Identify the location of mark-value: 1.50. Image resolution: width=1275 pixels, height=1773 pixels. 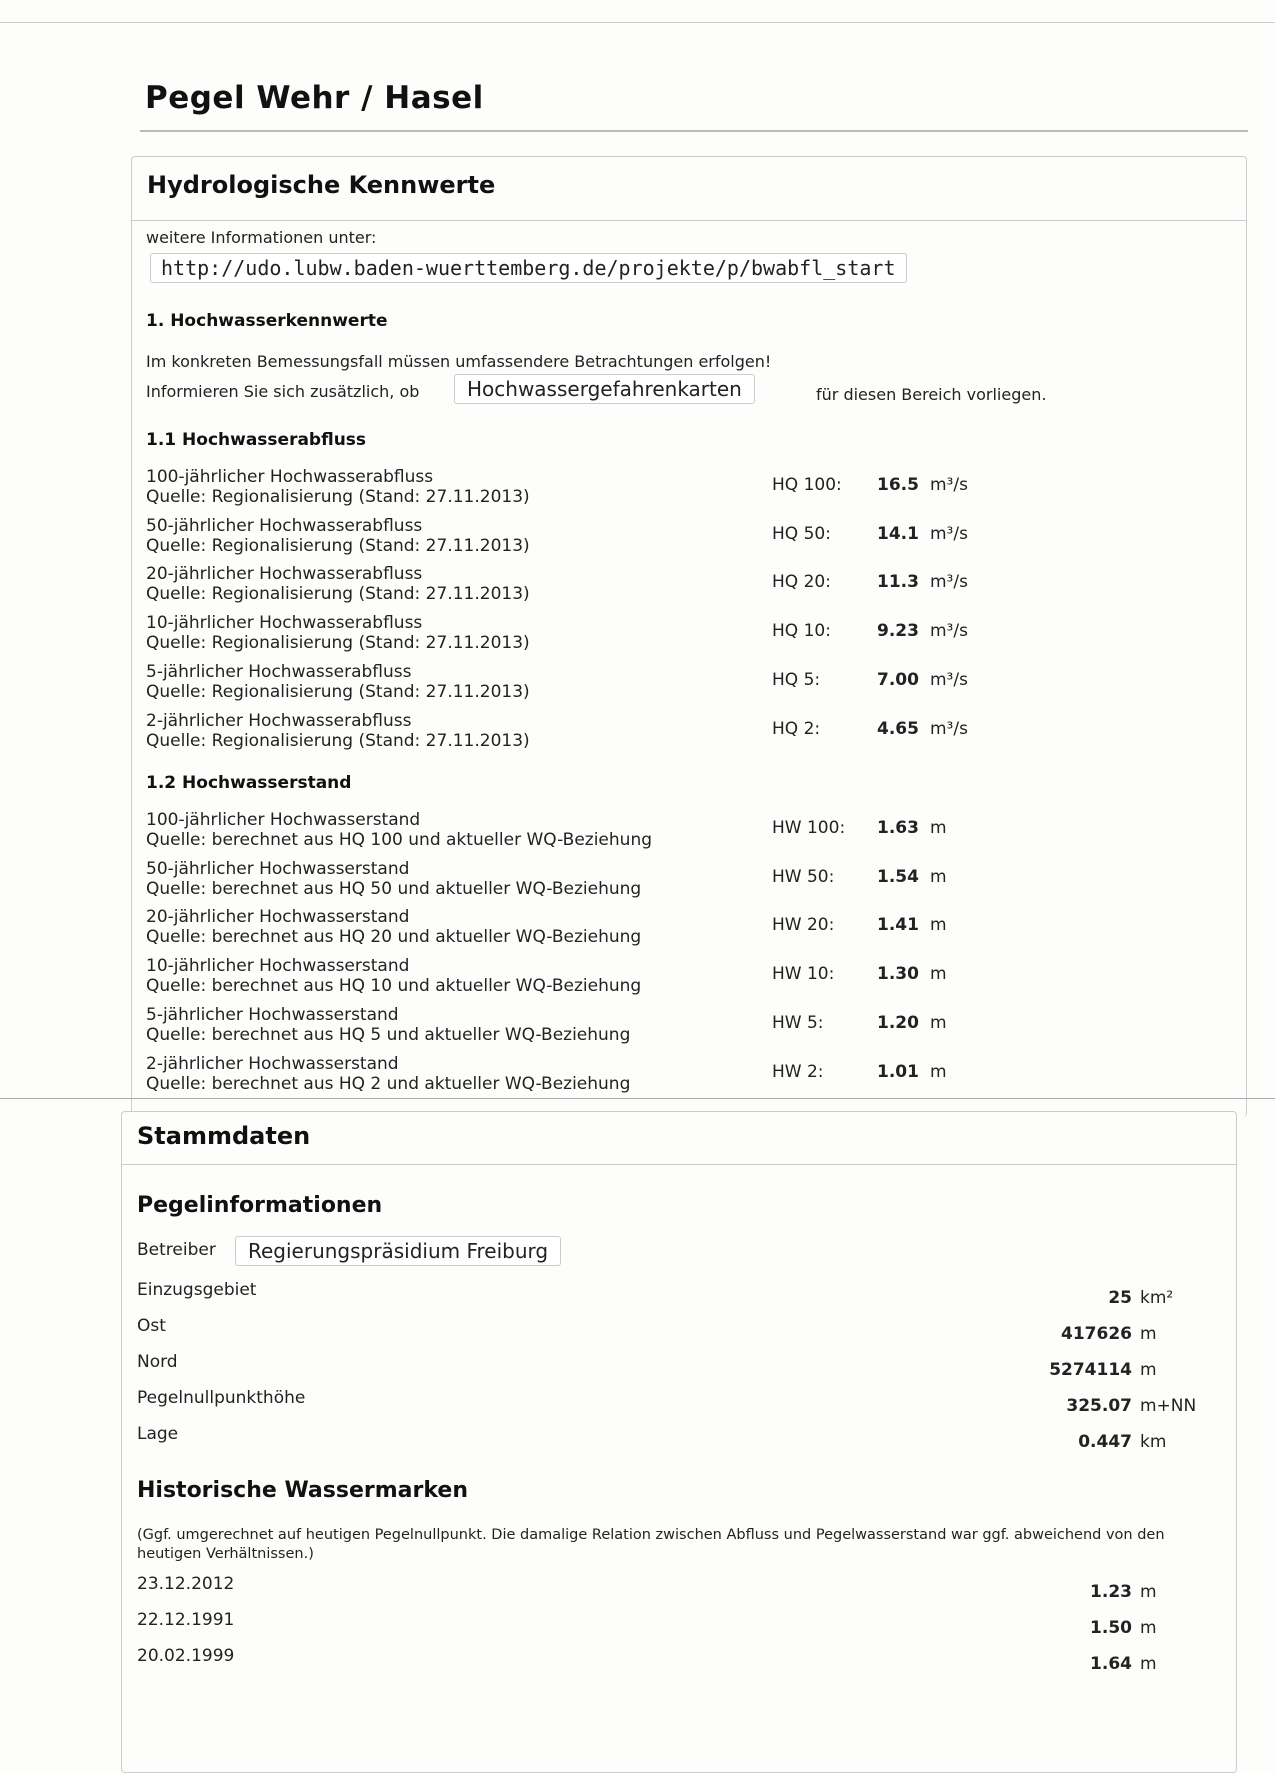
(1111, 1628).